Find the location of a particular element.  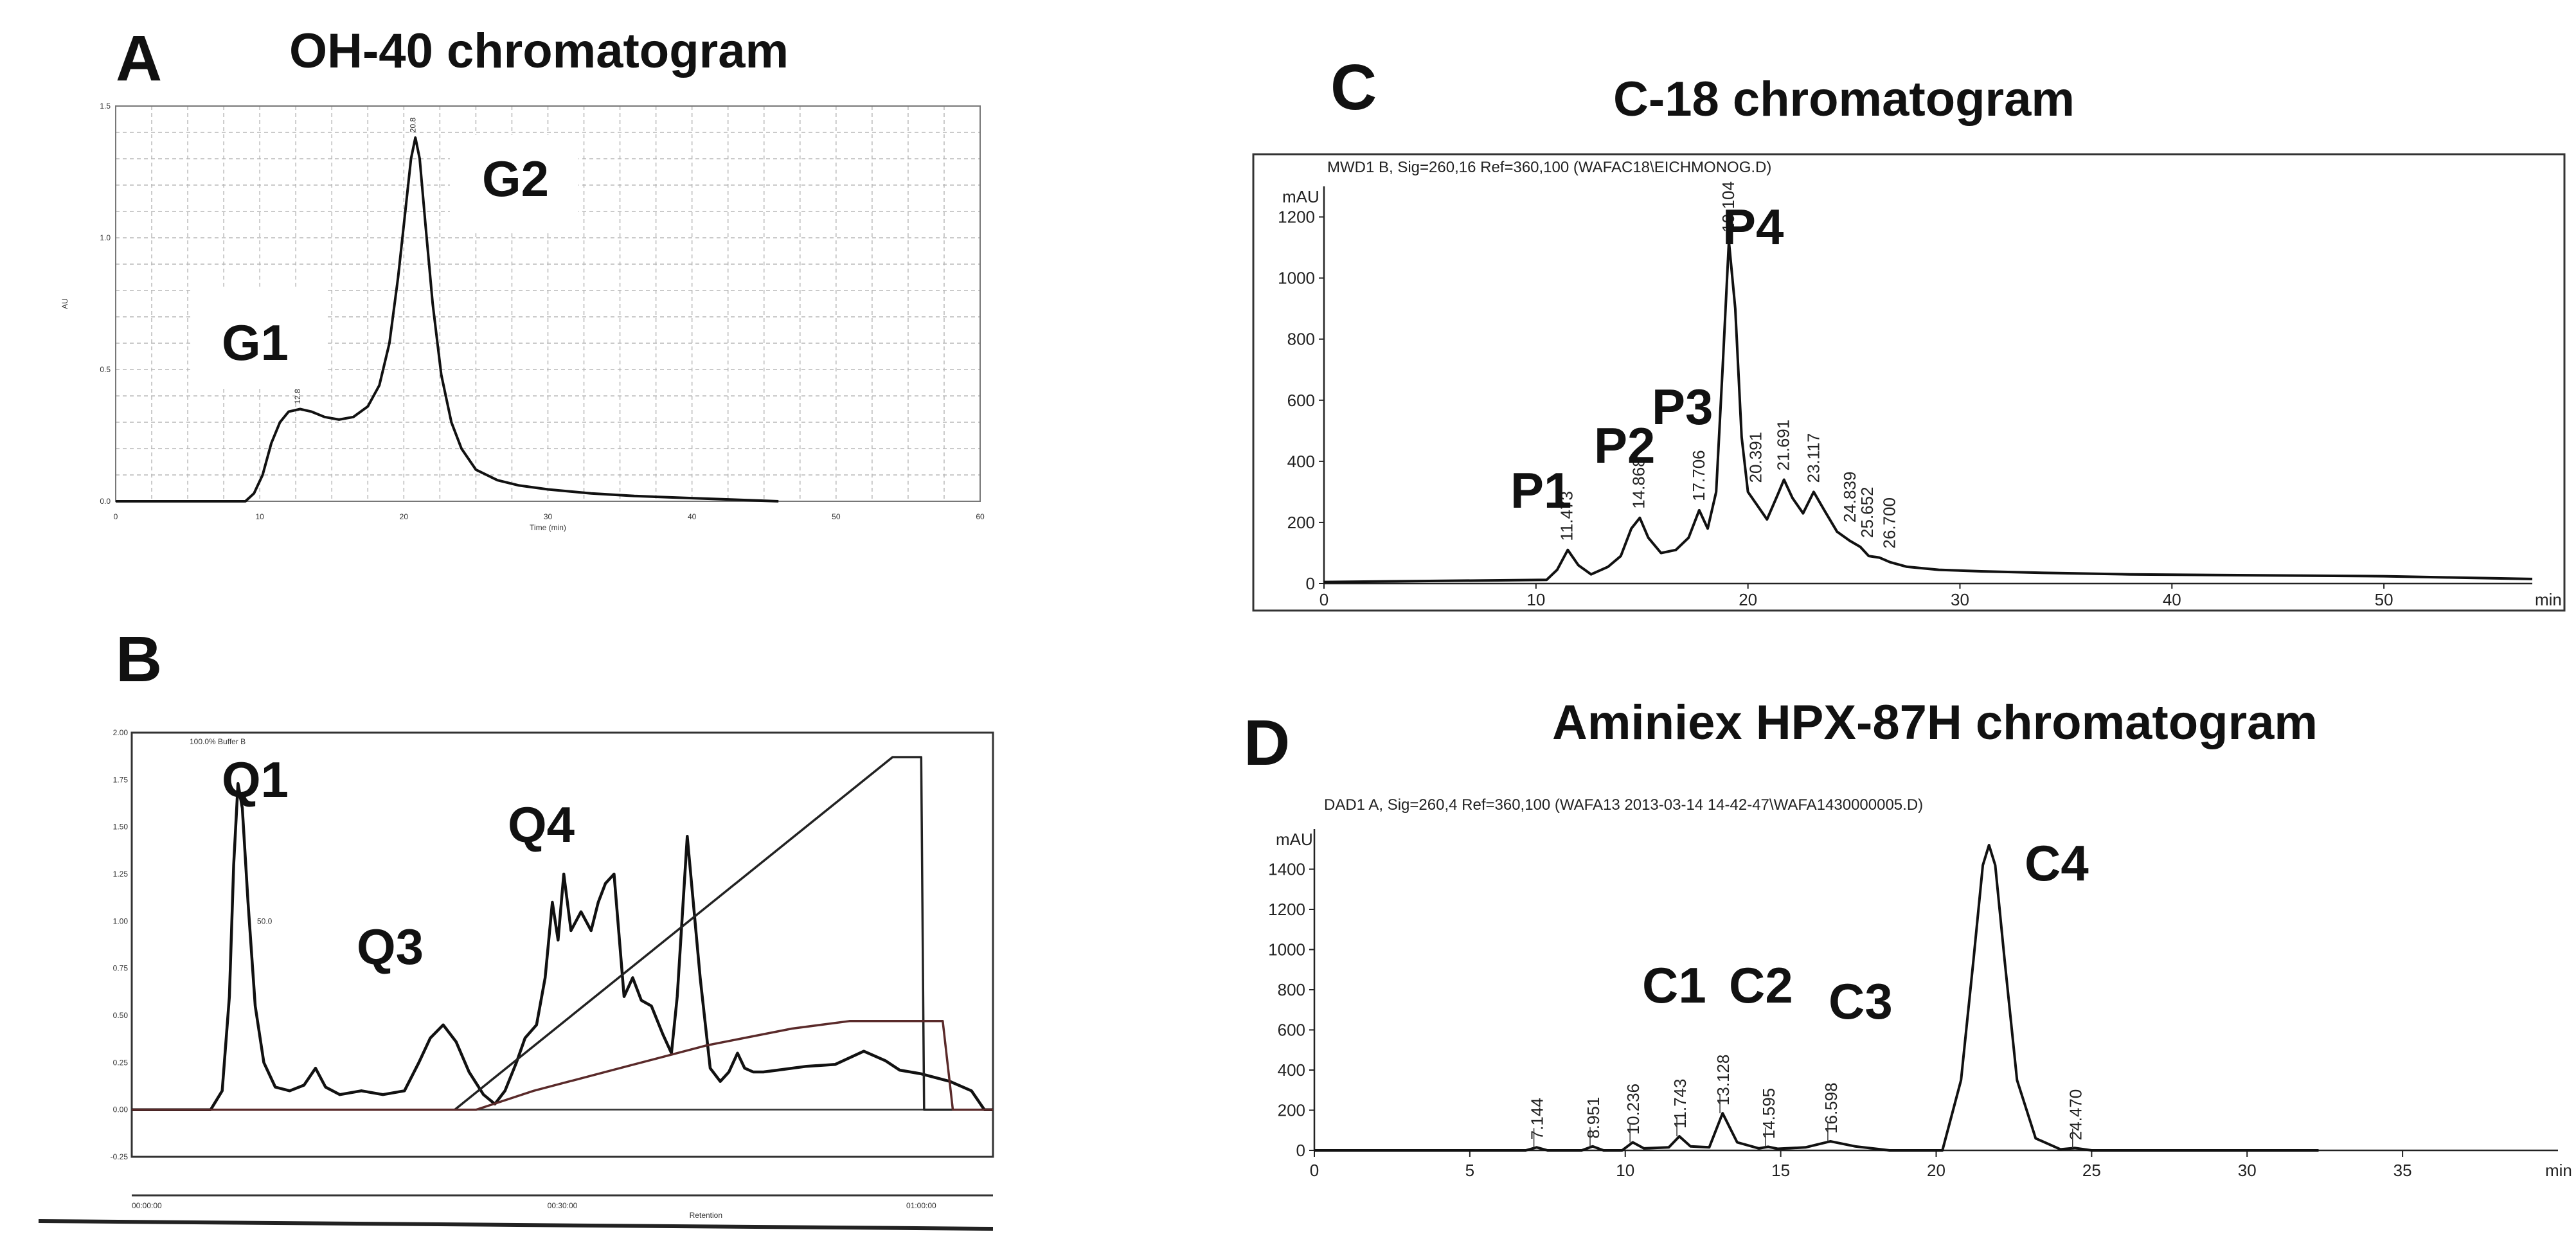

peak-label-c1: C1 is located at coordinates (1674, 985).